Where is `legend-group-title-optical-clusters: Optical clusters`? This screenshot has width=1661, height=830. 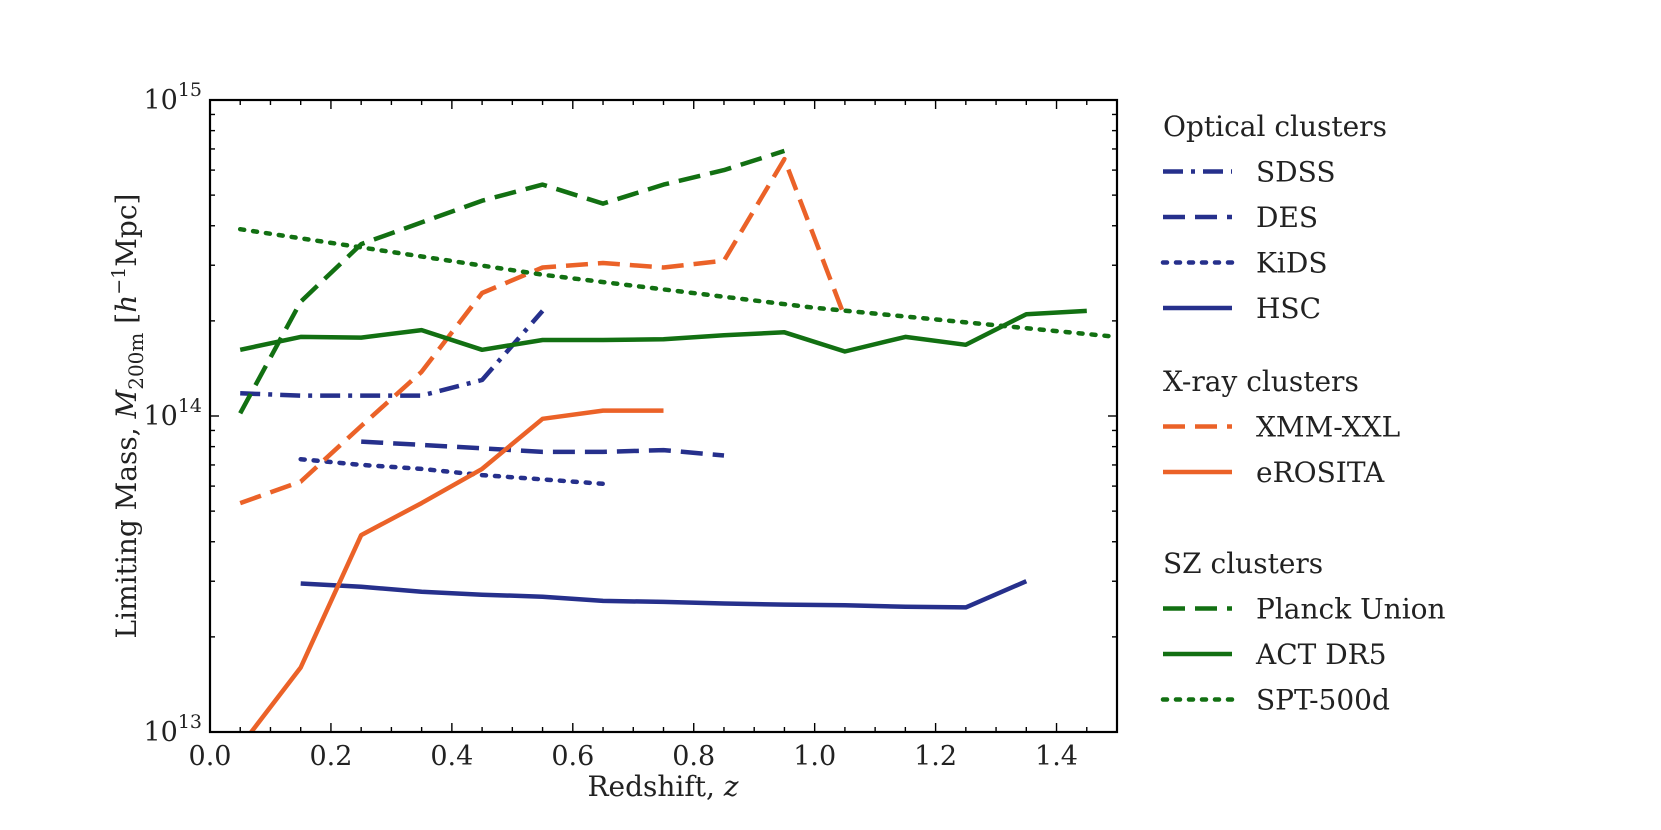
legend-group-title-optical-clusters: Optical clusters is located at coordinates (1275, 126).